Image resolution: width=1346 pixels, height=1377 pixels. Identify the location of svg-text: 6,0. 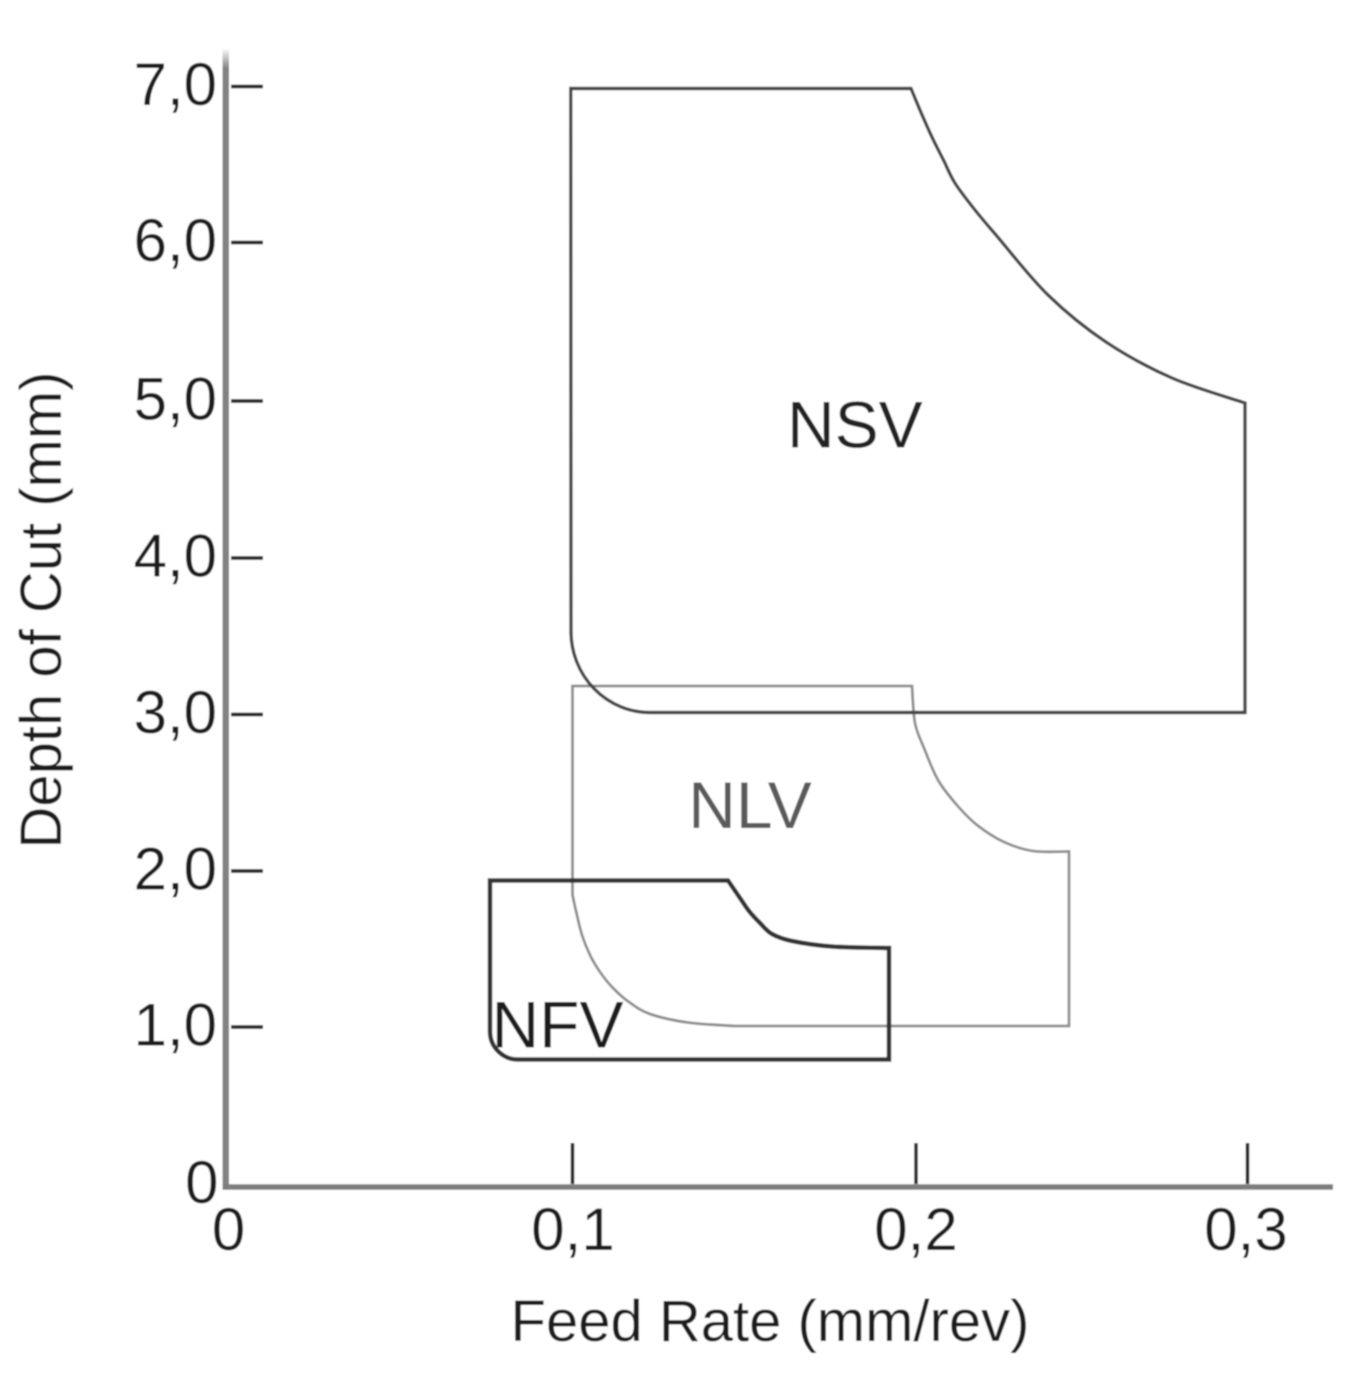
(175, 240).